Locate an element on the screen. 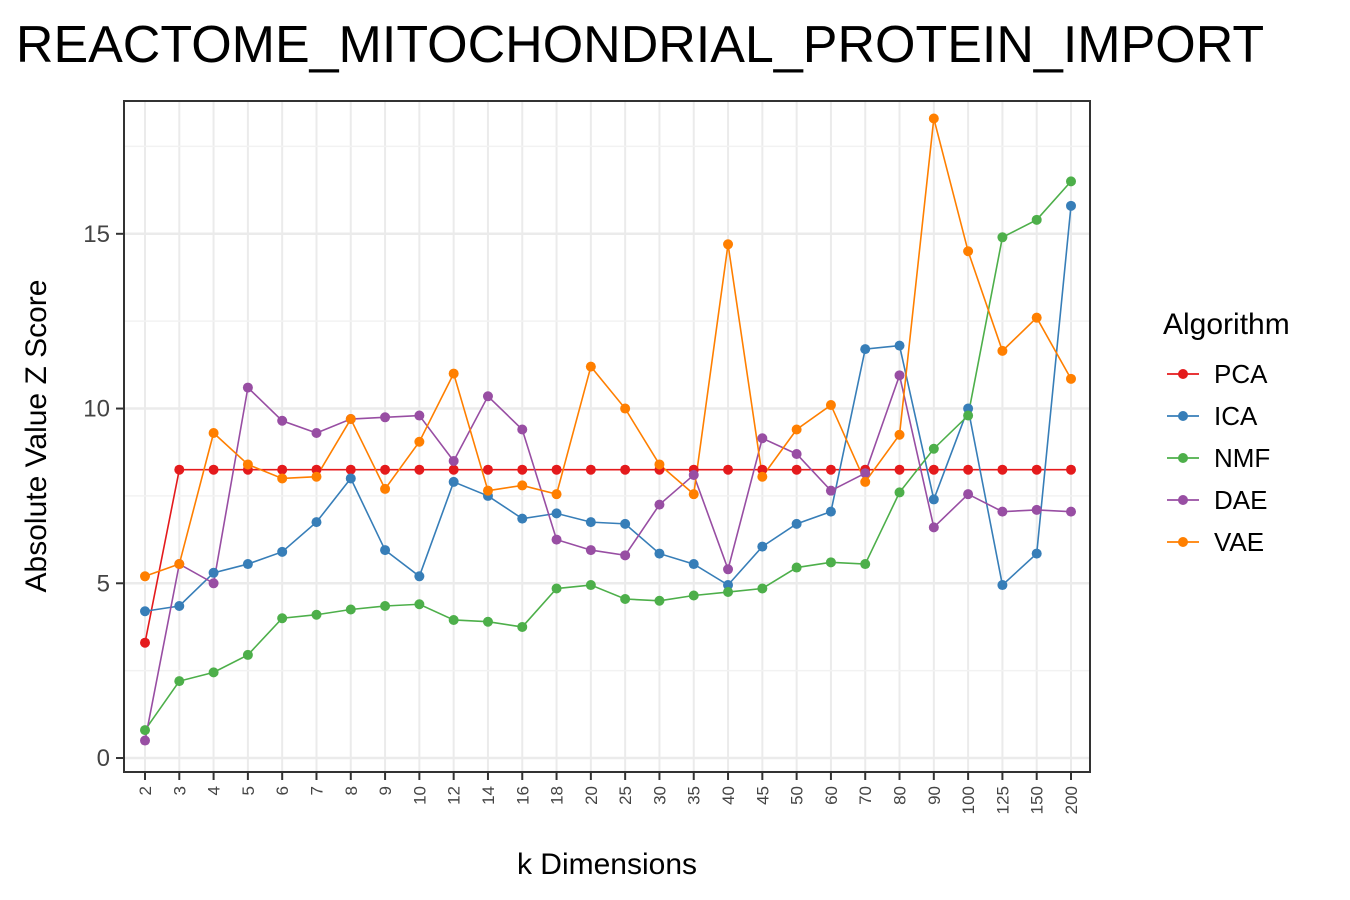 The width and height of the screenshot is (1350, 900). x-tick-label: 5 is located at coordinates (248, 790).